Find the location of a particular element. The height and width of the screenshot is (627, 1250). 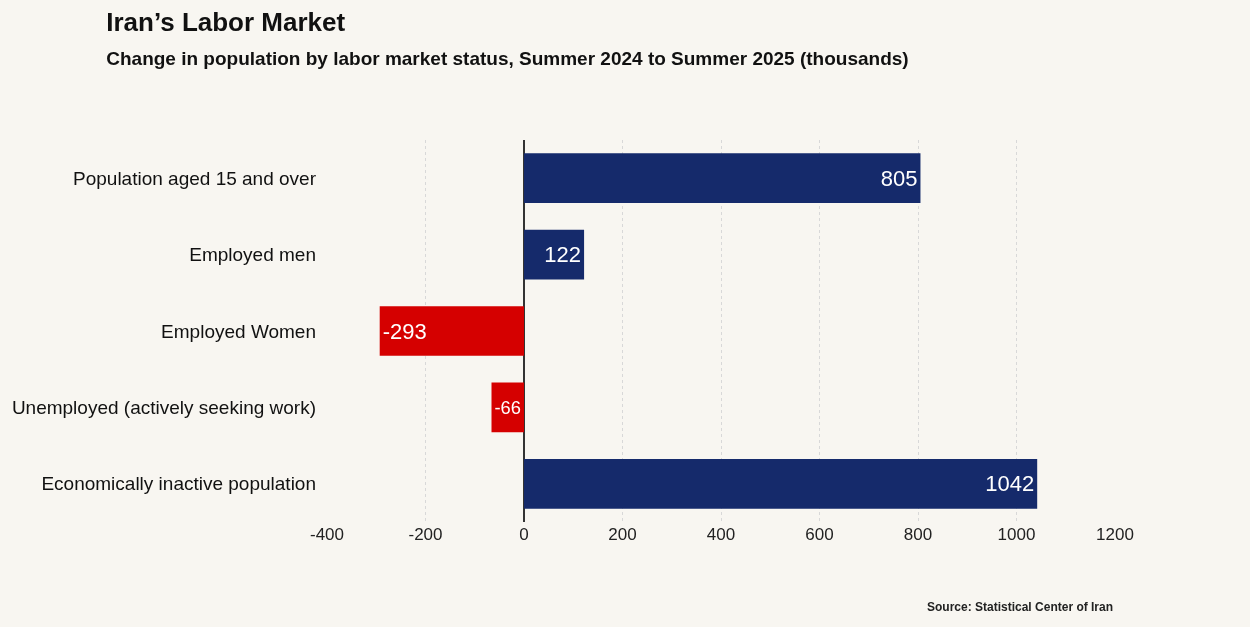

data-label: -293 is located at coordinates (404, 331).